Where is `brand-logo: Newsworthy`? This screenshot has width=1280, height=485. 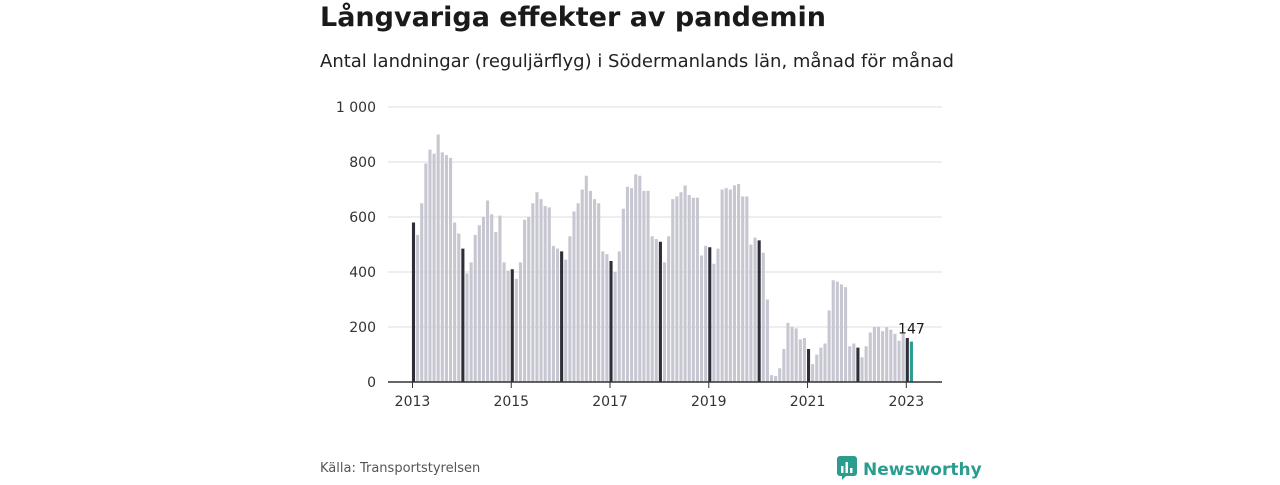 brand-logo: Newsworthy is located at coordinates (909, 470).